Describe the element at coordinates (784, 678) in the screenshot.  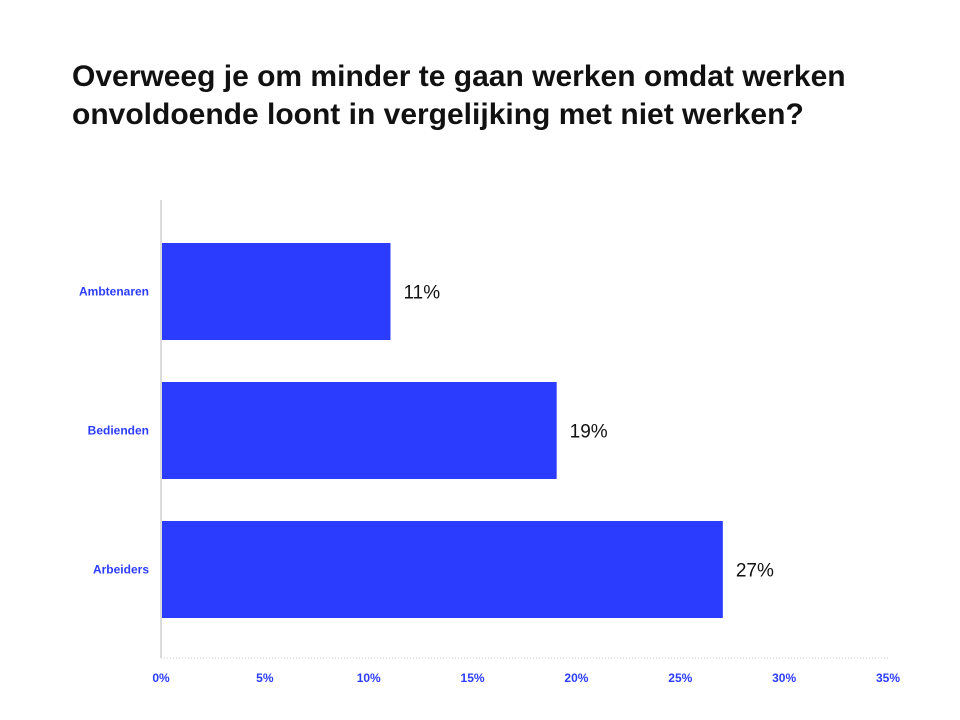
I see `x-tick-label: 30%` at that location.